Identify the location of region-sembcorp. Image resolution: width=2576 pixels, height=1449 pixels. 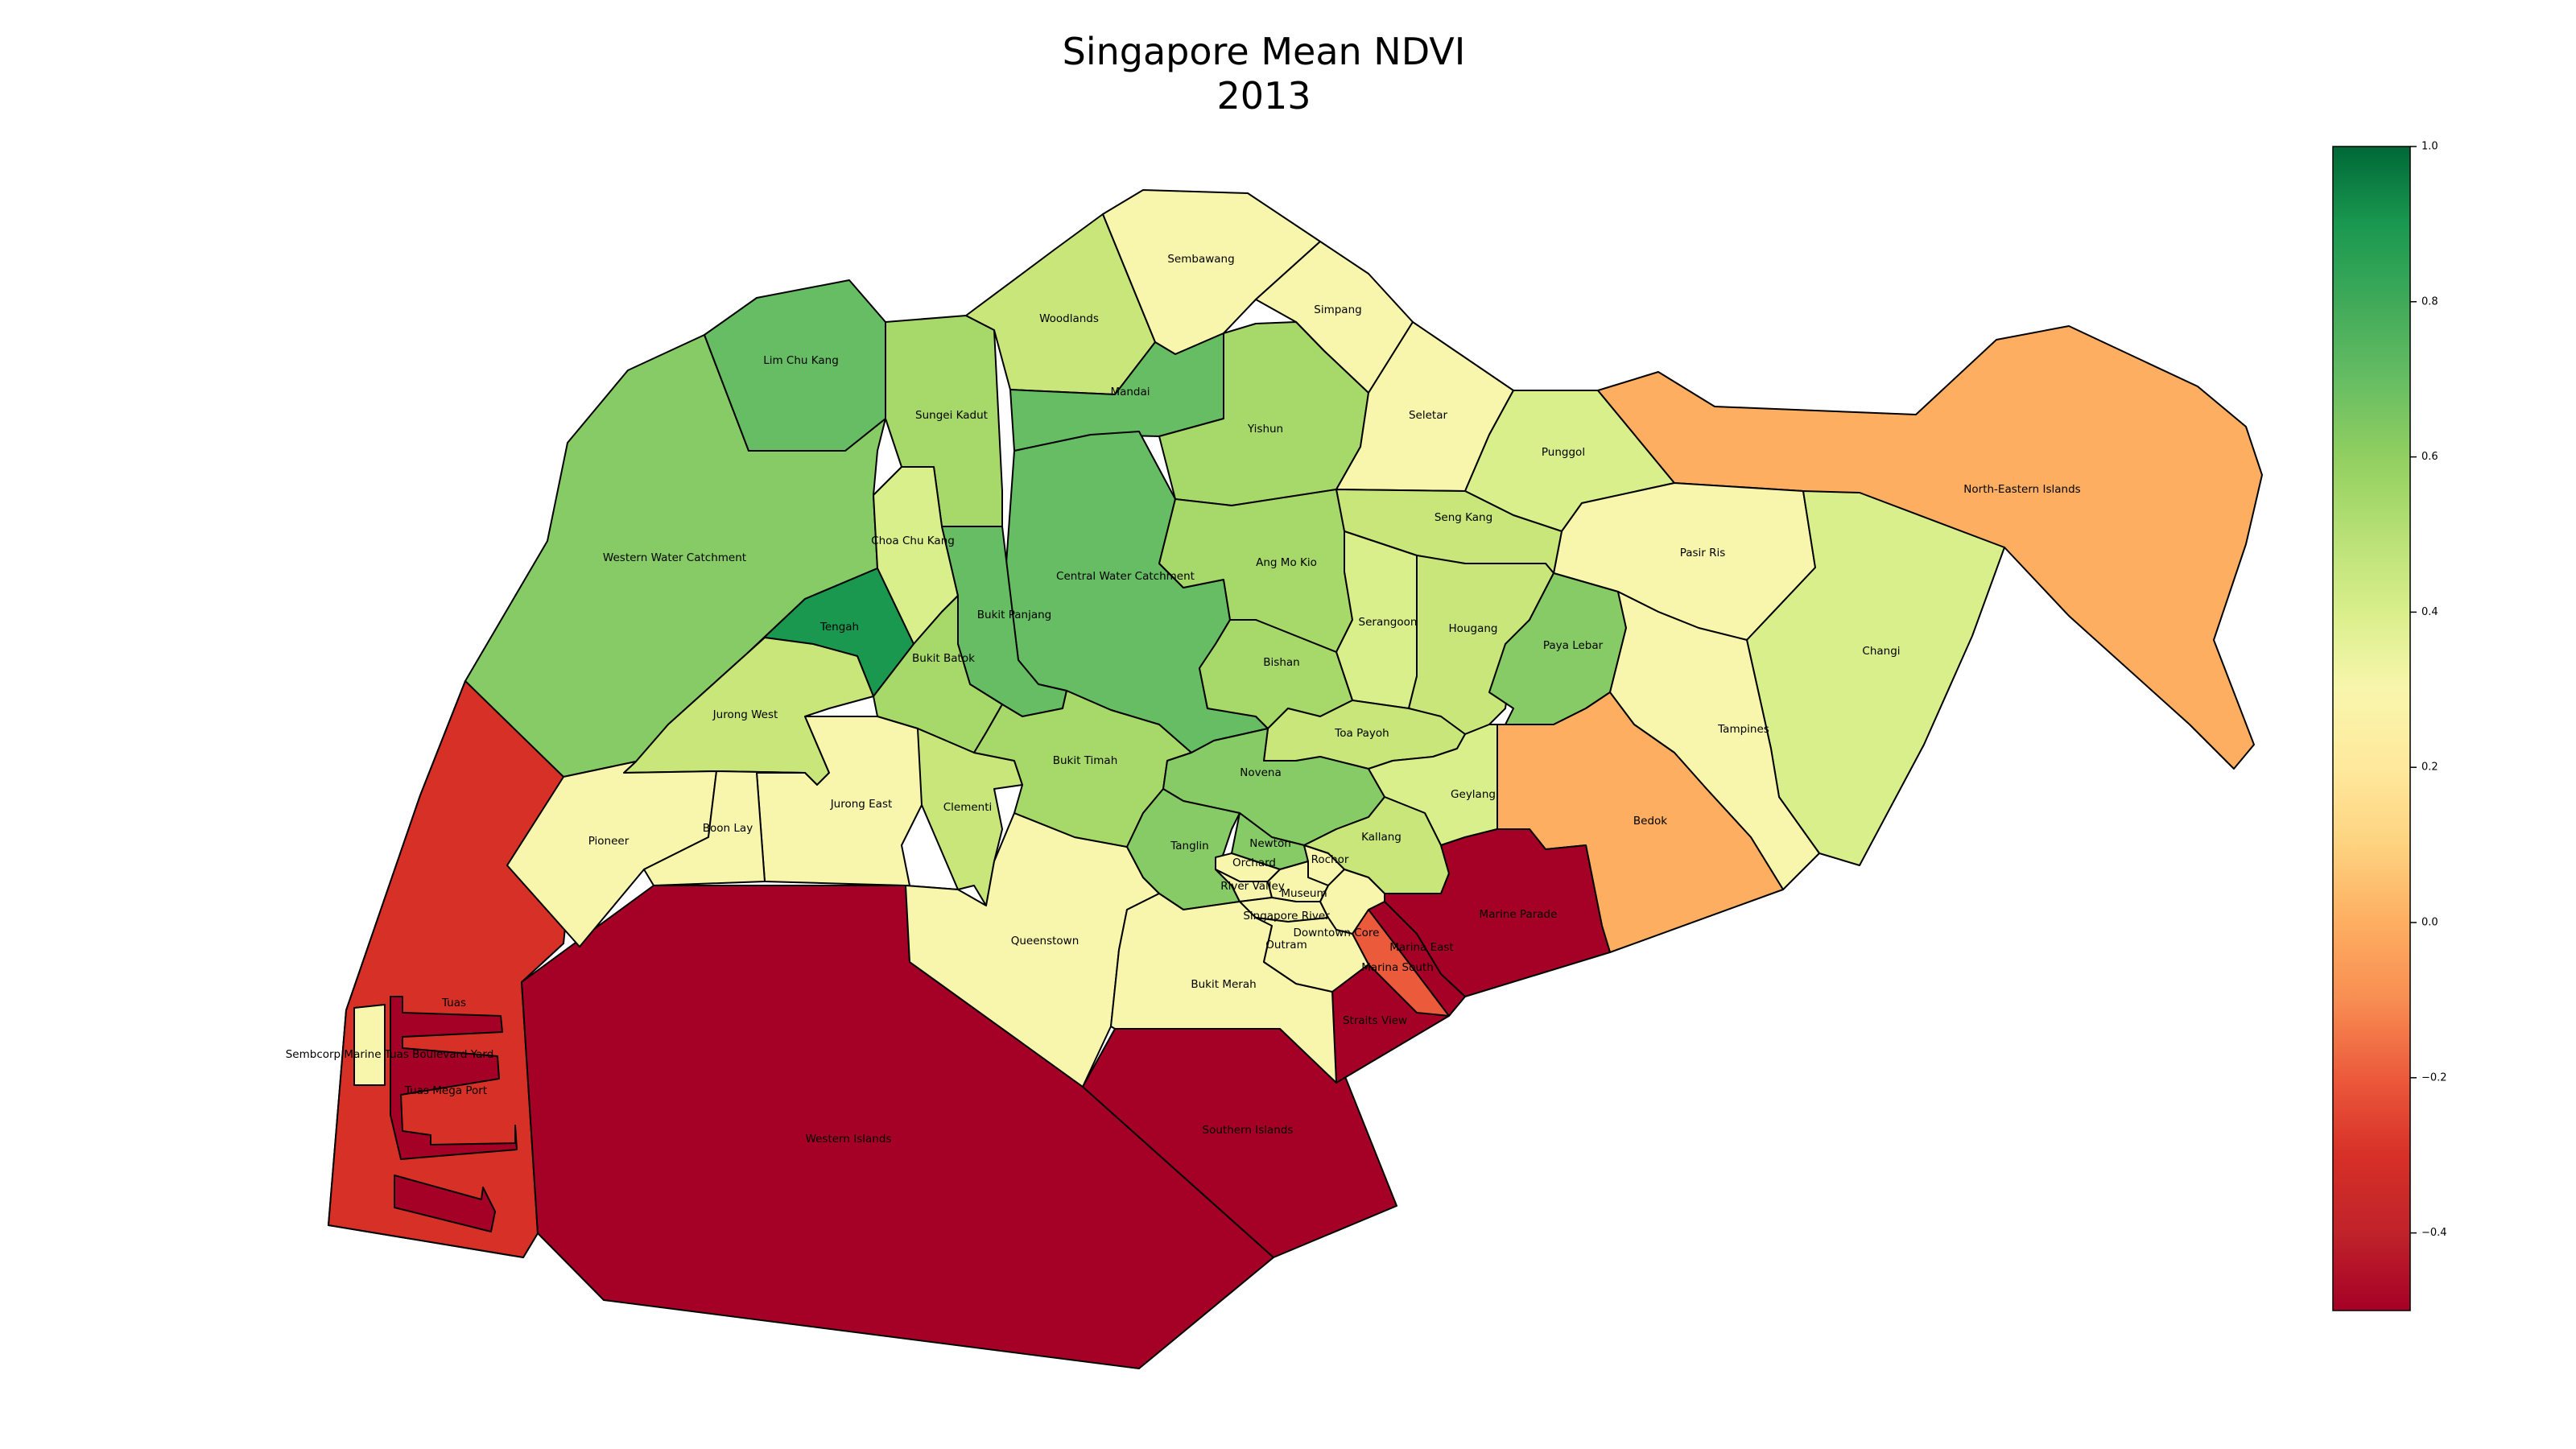
(369, 1045).